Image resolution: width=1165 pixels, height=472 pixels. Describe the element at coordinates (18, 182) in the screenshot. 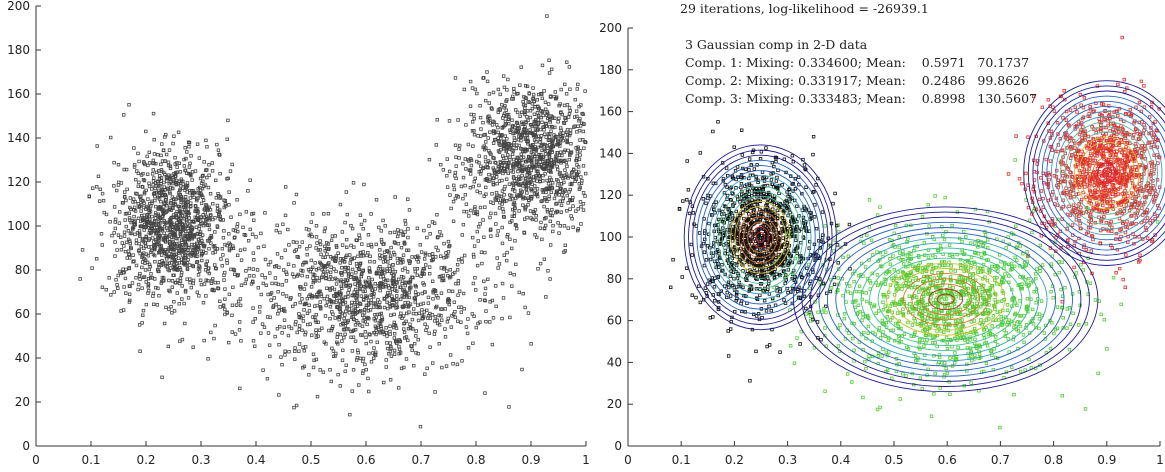

I see `left-y-tick-label: 120` at that location.